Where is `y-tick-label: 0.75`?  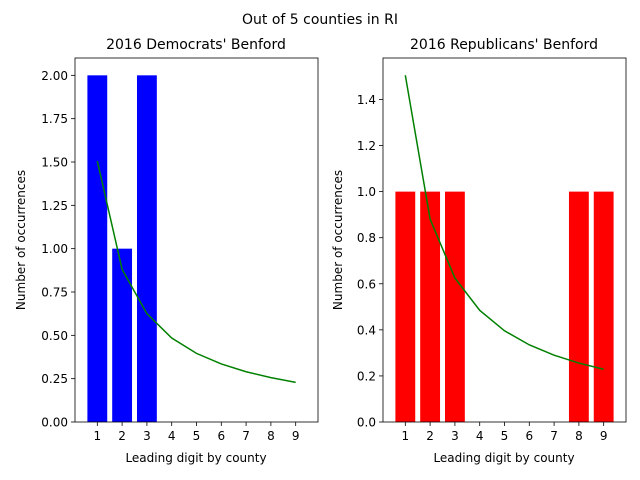
y-tick-label: 0.75 is located at coordinates (54, 293).